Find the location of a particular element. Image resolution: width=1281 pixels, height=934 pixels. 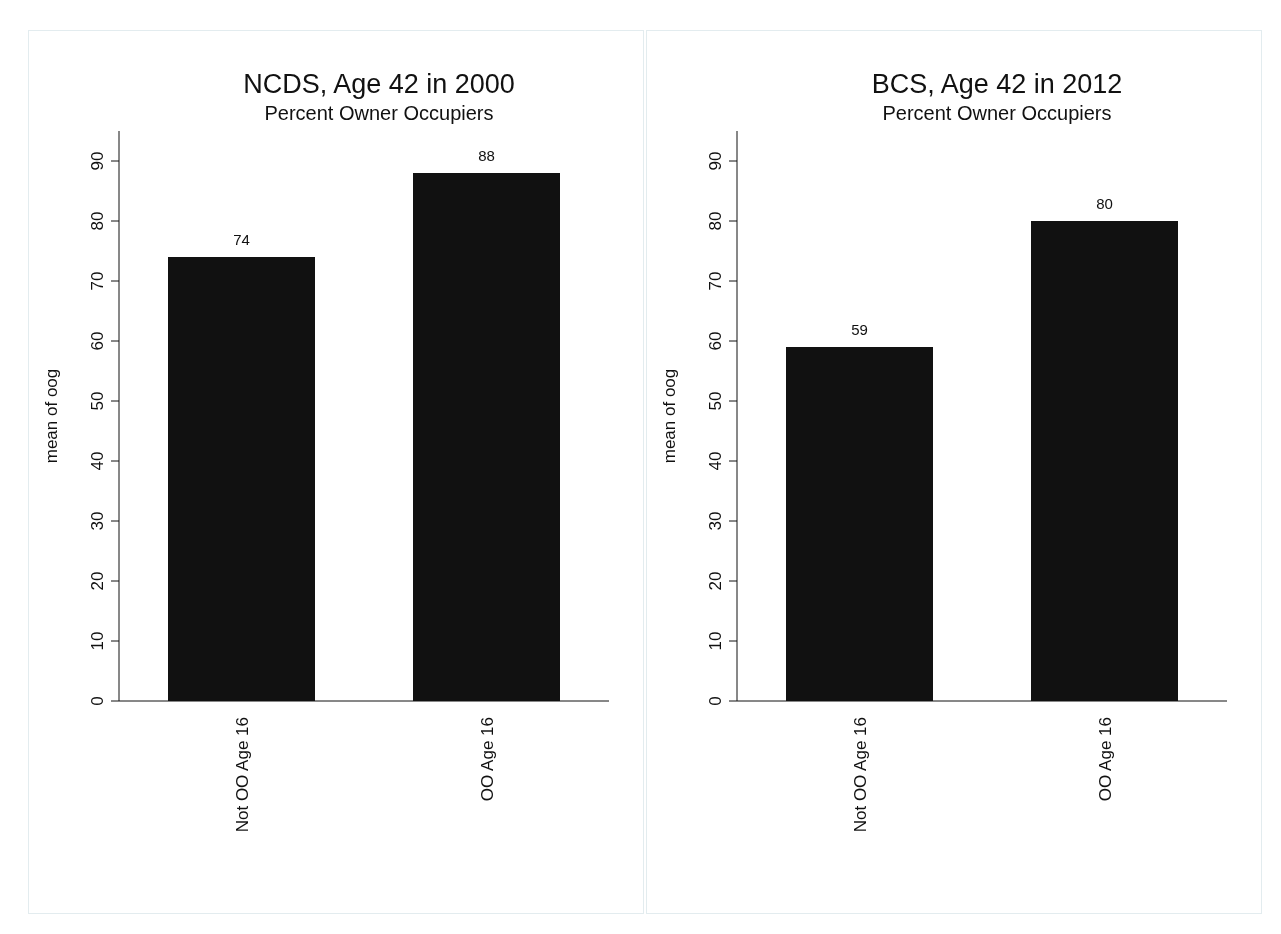

data-label: 88 is located at coordinates (486, 155).